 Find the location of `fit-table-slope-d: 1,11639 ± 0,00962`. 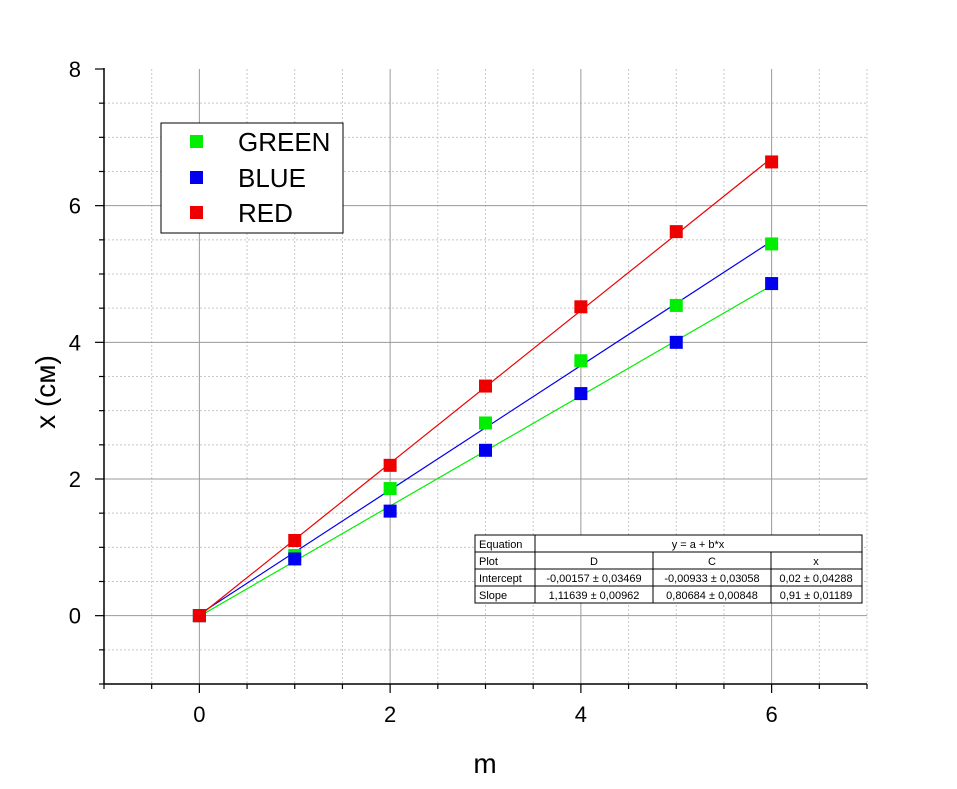

fit-table-slope-d: 1,11639 ± 0,00962 is located at coordinates (594, 596).